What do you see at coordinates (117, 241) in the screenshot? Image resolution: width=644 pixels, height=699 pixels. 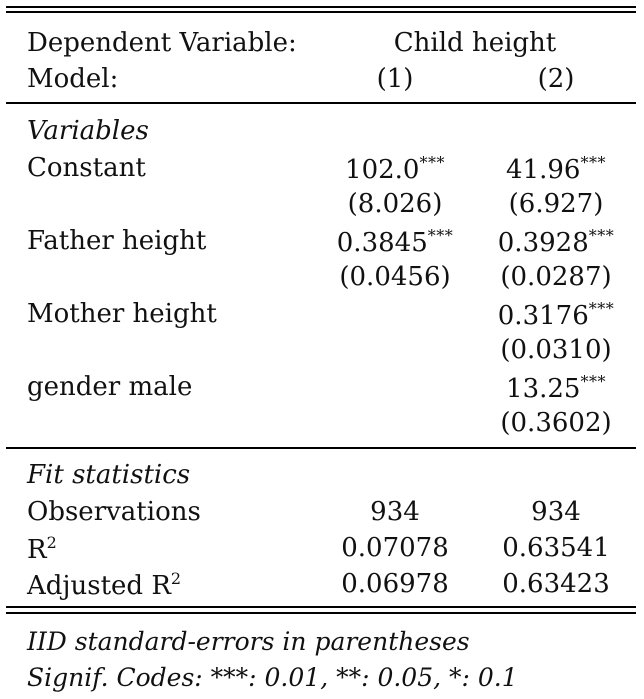 I see `variable-name: Father height` at bounding box center [117, 241].